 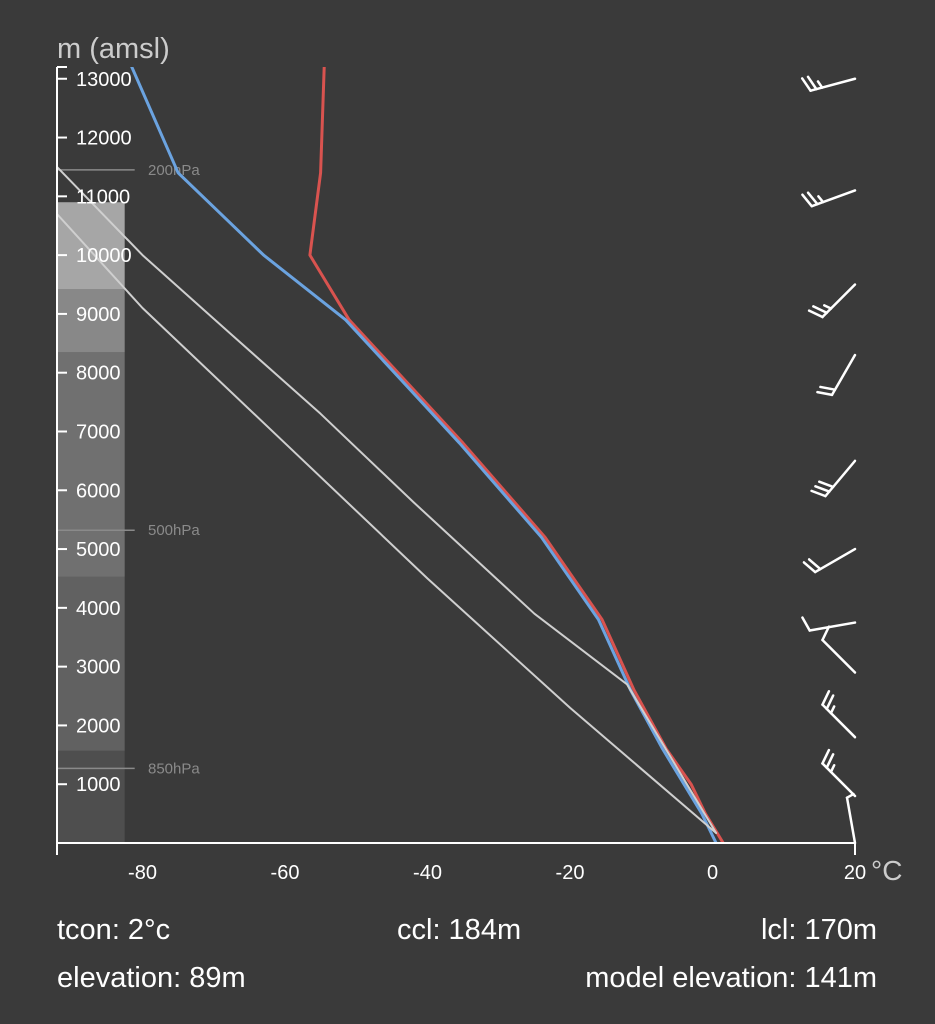 What do you see at coordinates (712, 873) in the screenshot?
I see `x-tick-label: 0` at bounding box center [712, 873].